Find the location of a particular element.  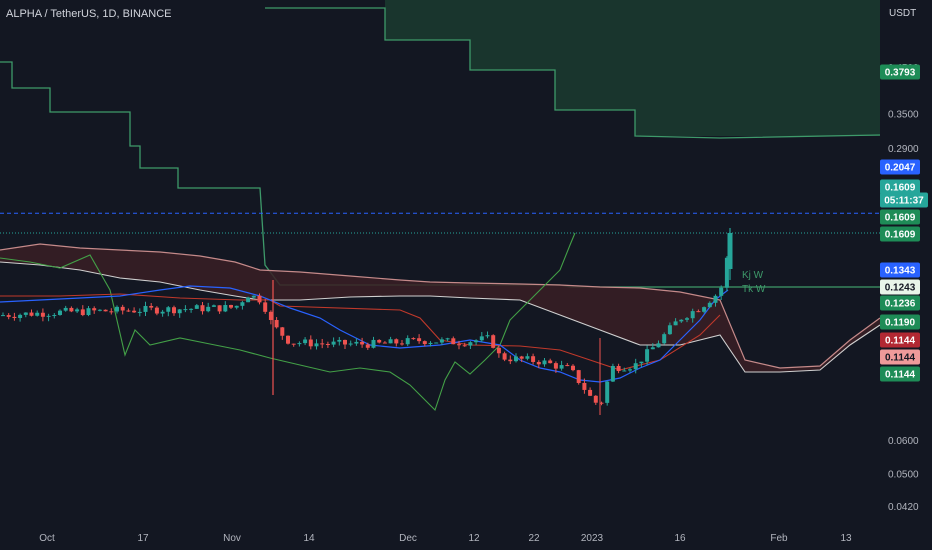

x-tick-label: Dec is located at coordinates (408, 538).